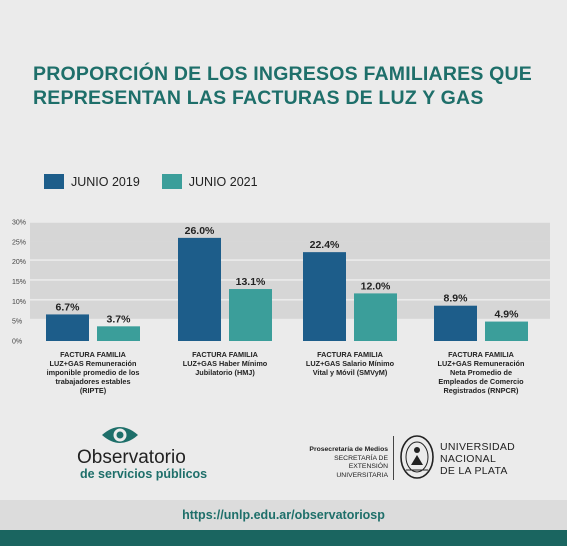  Describe the element at coordinates (144, 474) in the screenshot. I see `observatorio-subtitle: de servicios públicos` at that location.